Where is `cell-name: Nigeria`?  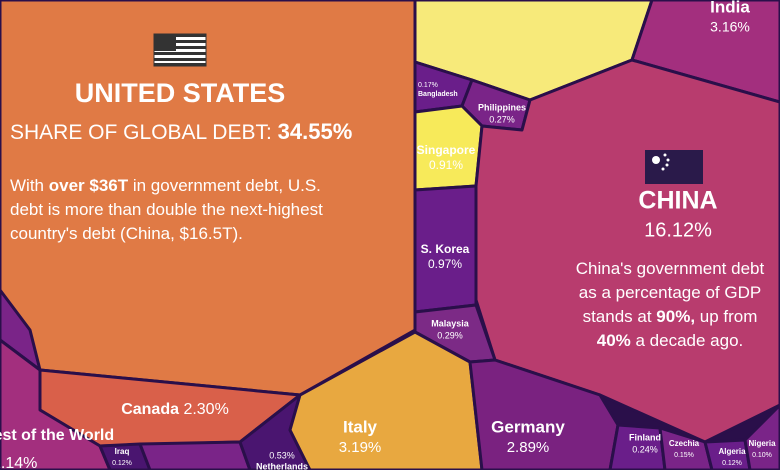 cell-name: Nigeria is located at coordinates (762, 443).